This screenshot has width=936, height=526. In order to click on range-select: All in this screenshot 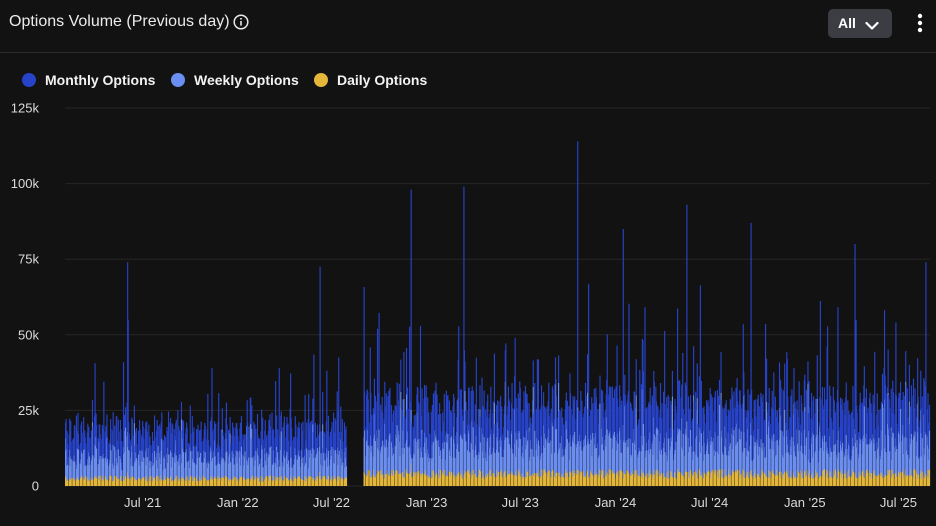, I will do `click(860, 23)`.